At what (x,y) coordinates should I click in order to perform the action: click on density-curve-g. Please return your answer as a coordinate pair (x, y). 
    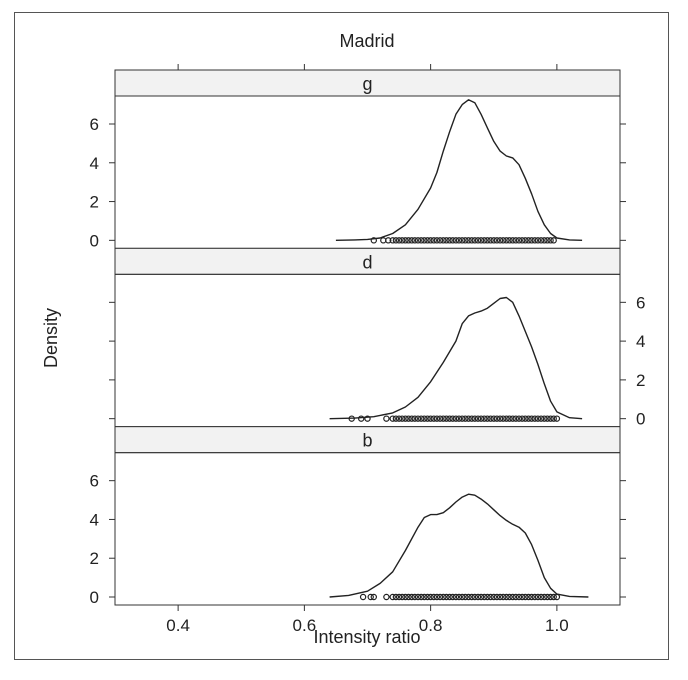
    Looking at the image, I should click on (459, 170).